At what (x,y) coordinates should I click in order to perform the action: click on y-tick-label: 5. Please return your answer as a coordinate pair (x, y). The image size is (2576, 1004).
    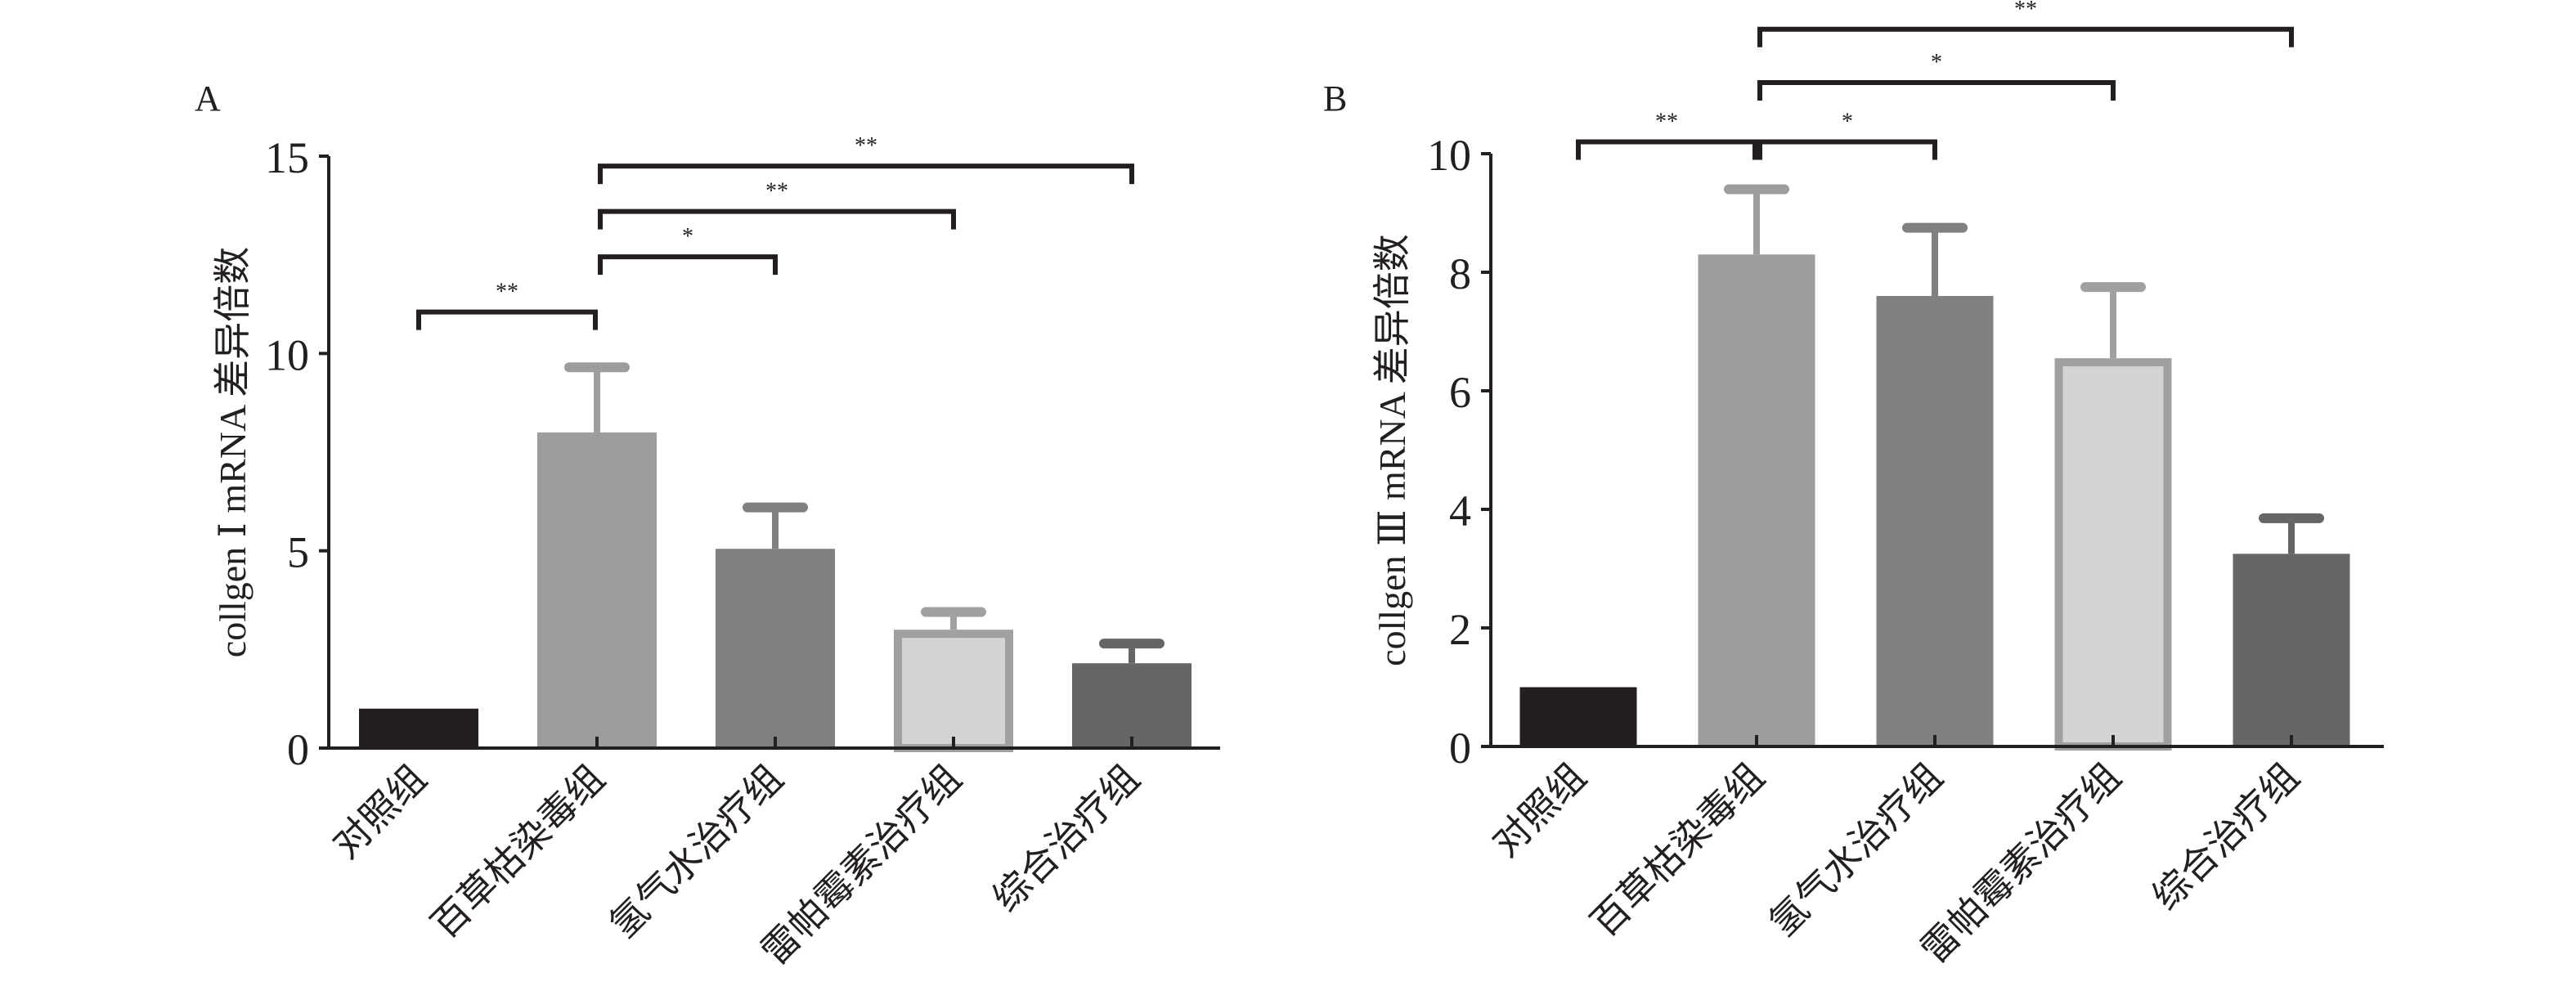
    Looking at the image, I should click on (298, 552).